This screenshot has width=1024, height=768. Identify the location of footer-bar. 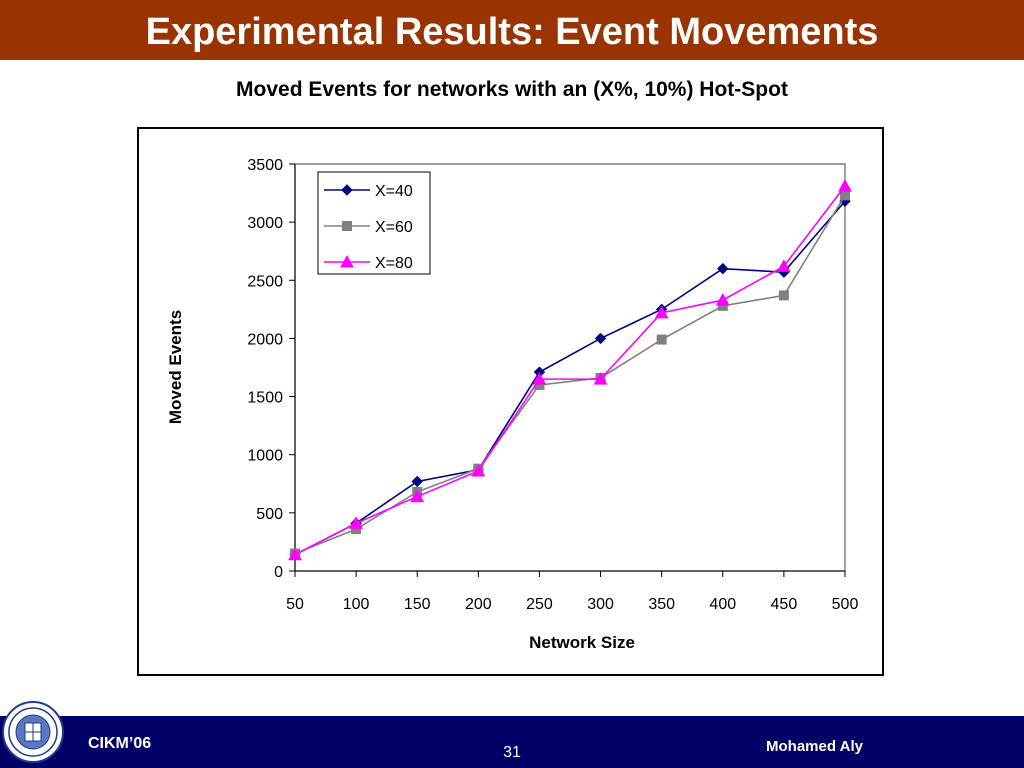
(512, 742).